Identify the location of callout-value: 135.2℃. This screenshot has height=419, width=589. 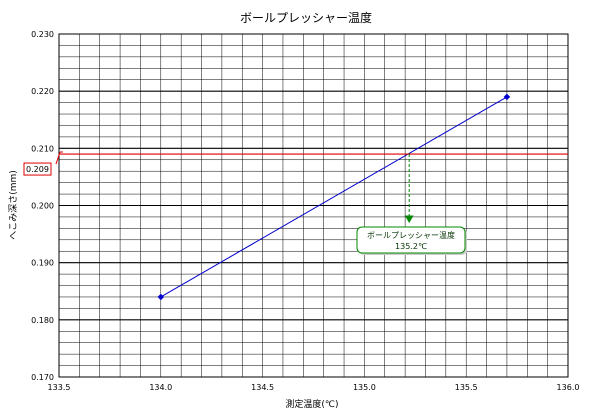
(411, 246).